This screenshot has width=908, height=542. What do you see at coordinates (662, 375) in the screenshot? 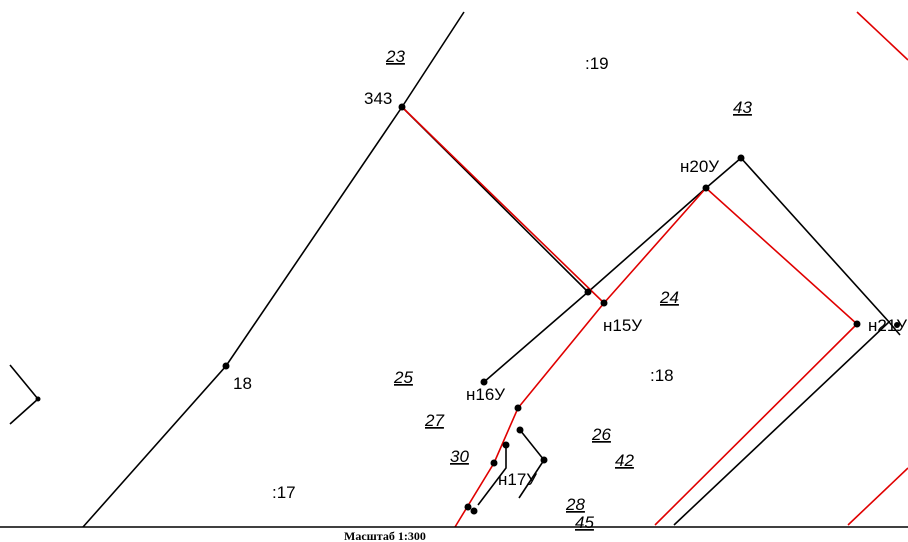
I see `plot-label-18: :18` at bounding box center [662, 375].